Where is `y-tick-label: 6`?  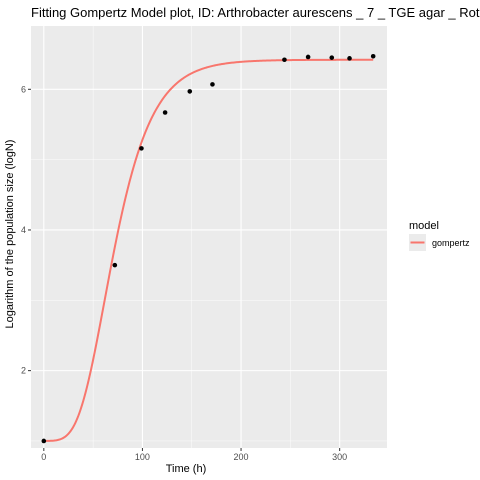
y-tick-label: 6 is located at coordinates (23, 89).